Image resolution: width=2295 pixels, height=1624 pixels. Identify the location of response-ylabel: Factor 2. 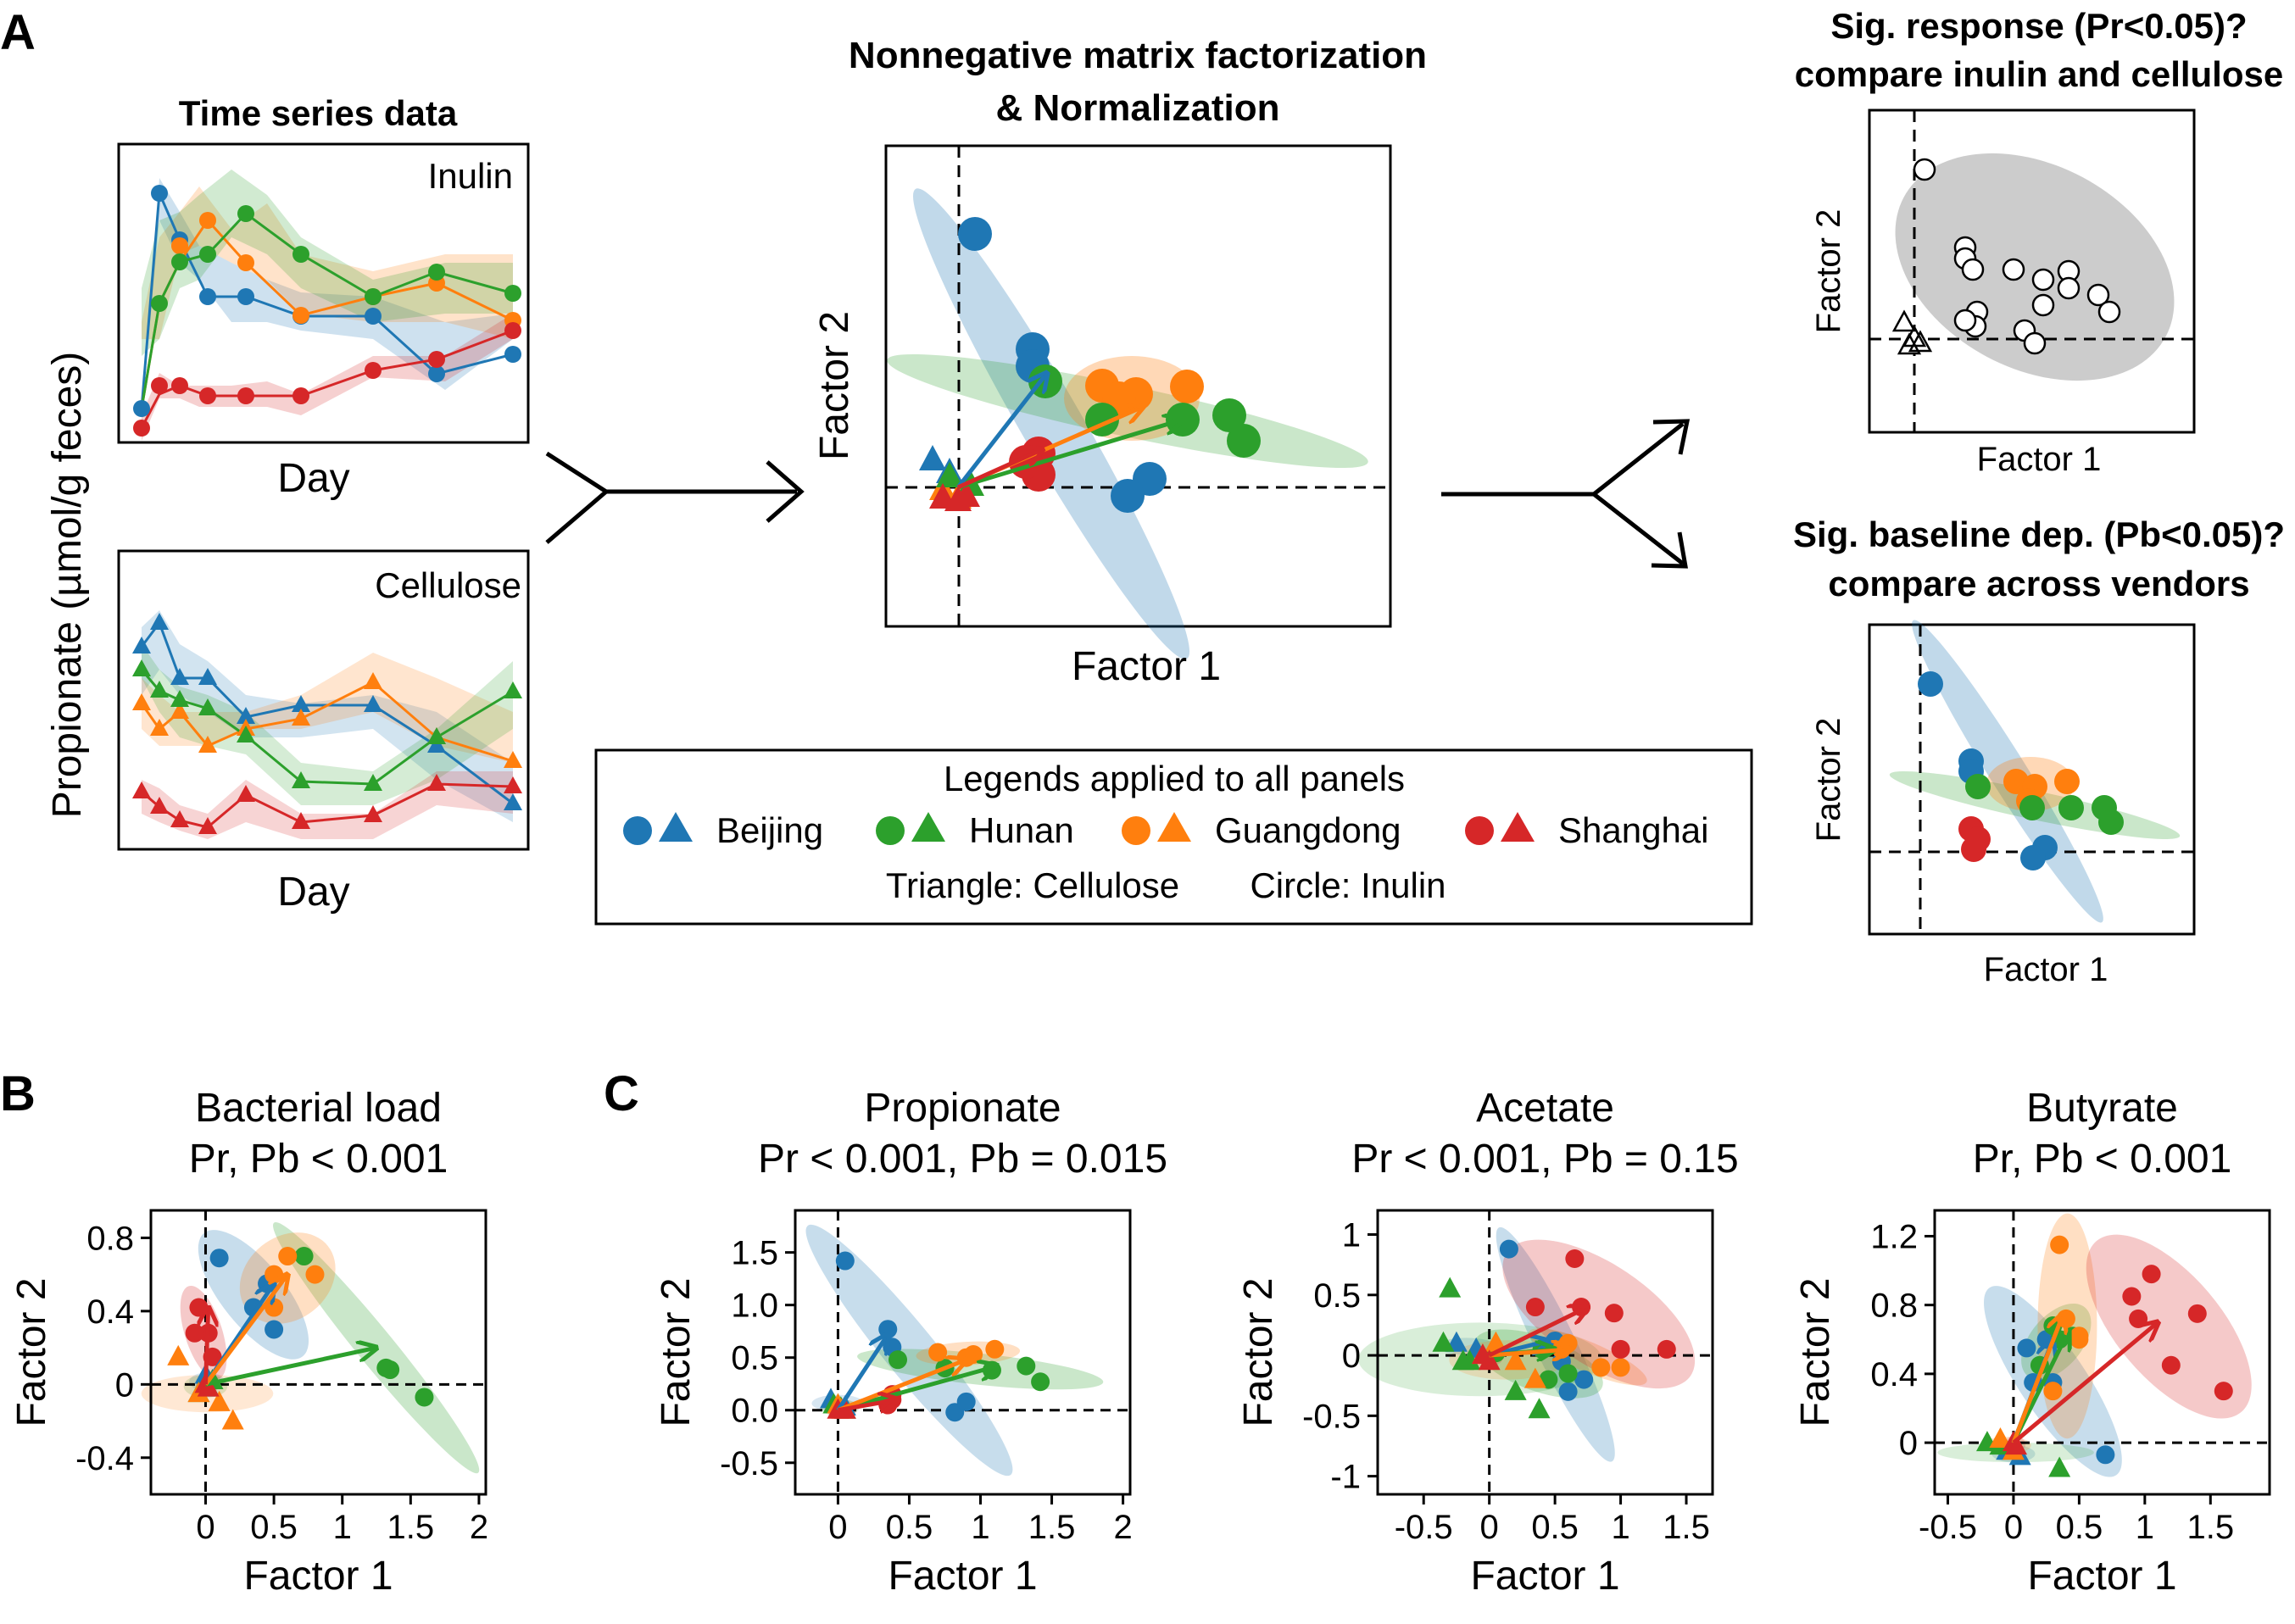
(1829, 271).